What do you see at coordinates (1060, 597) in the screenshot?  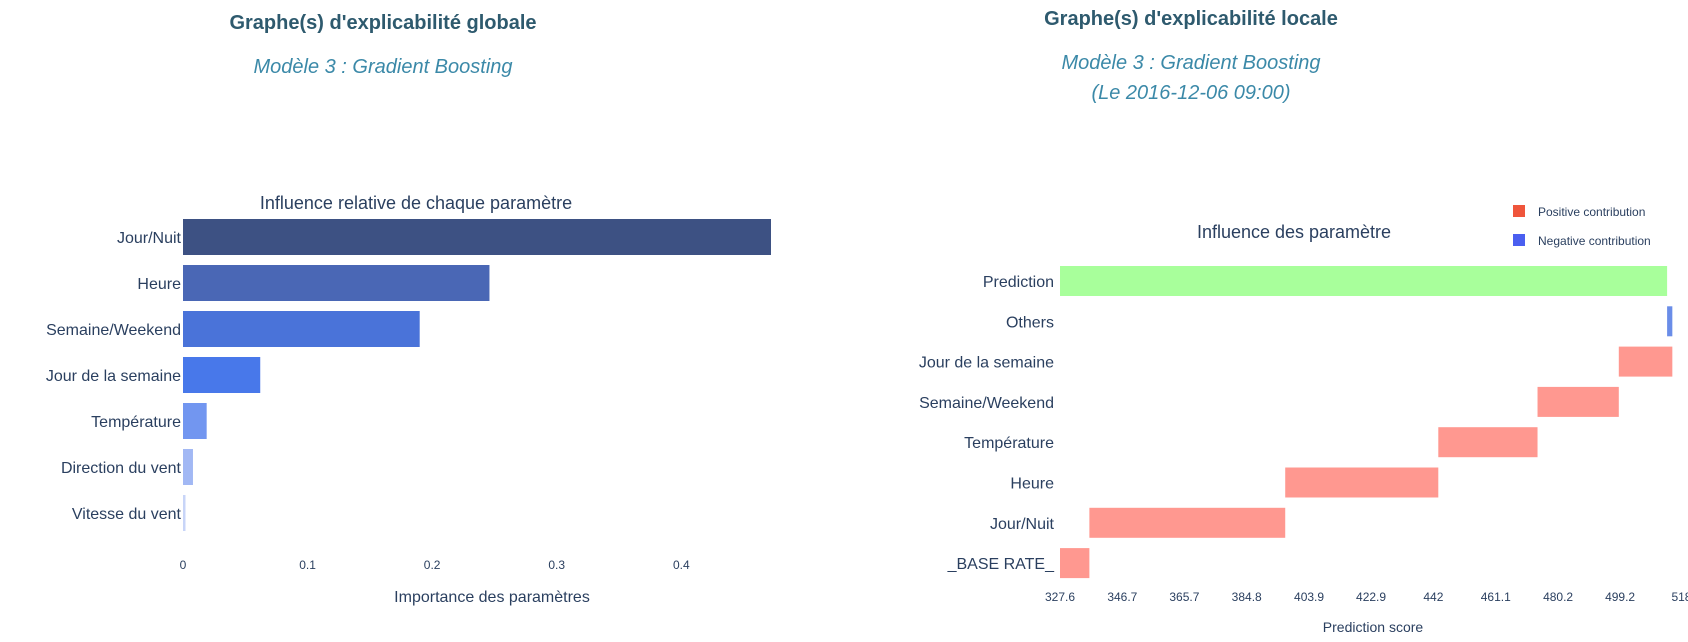 I see `x-tick-label: 327.6` at bounding box center [1060, 597].